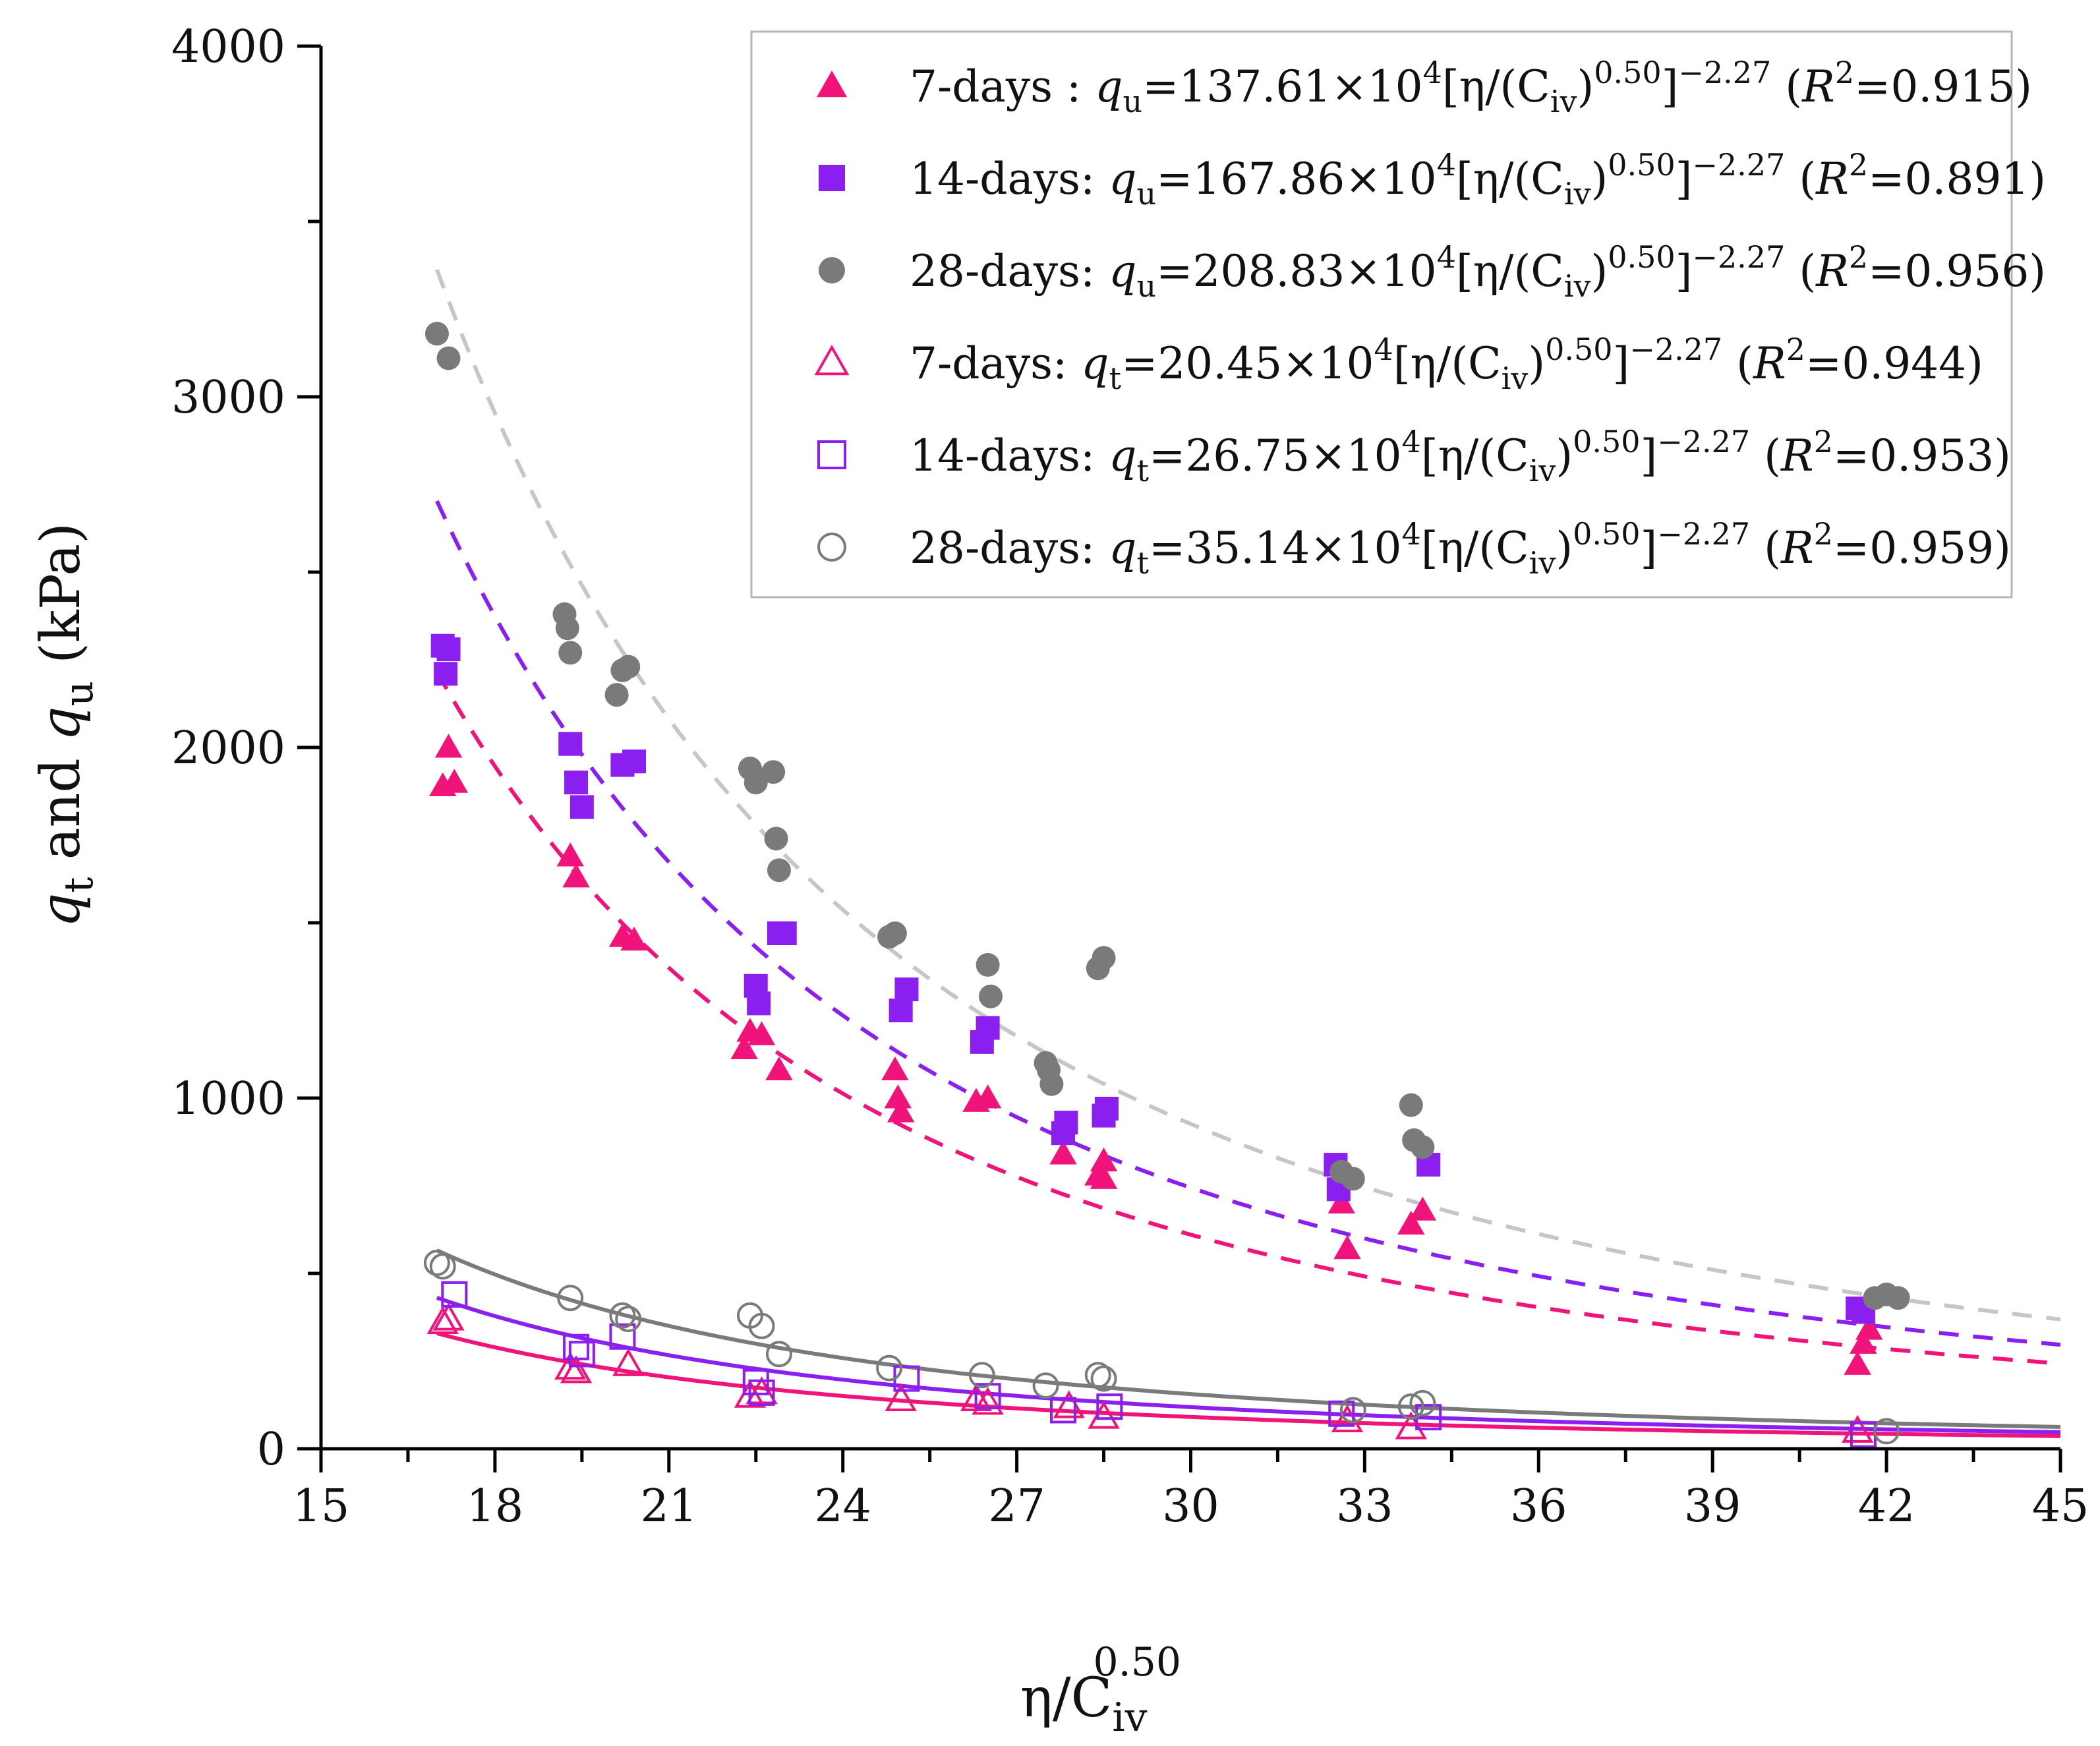 This screenshot has height=1746, width=2100. Describe the element at coordinates (842, 1506) in the screenshot. I see `x-tick-label: 24` at that location.